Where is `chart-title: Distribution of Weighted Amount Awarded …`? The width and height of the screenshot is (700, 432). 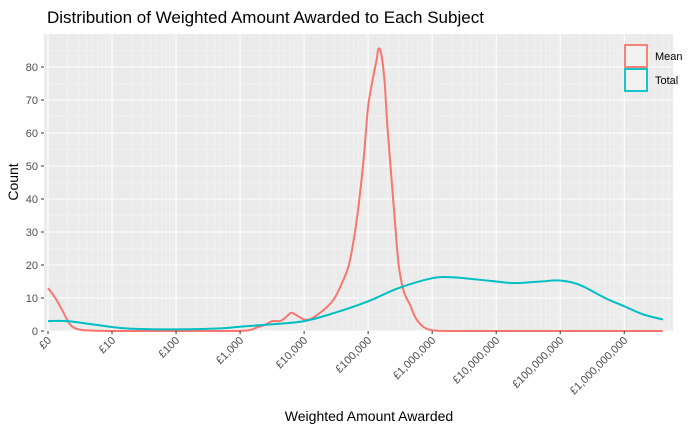
chart-title: Distribution of Weighted Amount Awarded … is located at coordinates (265, 17).